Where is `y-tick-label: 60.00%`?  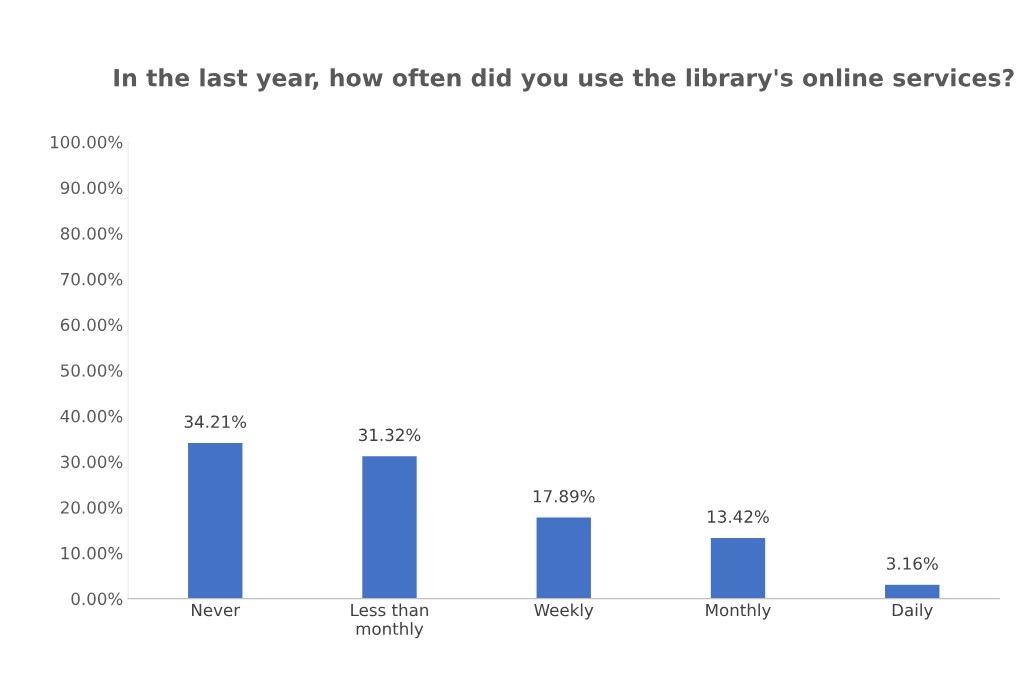 y-tick-label: 60.00% is located at coordinates (91, 325).